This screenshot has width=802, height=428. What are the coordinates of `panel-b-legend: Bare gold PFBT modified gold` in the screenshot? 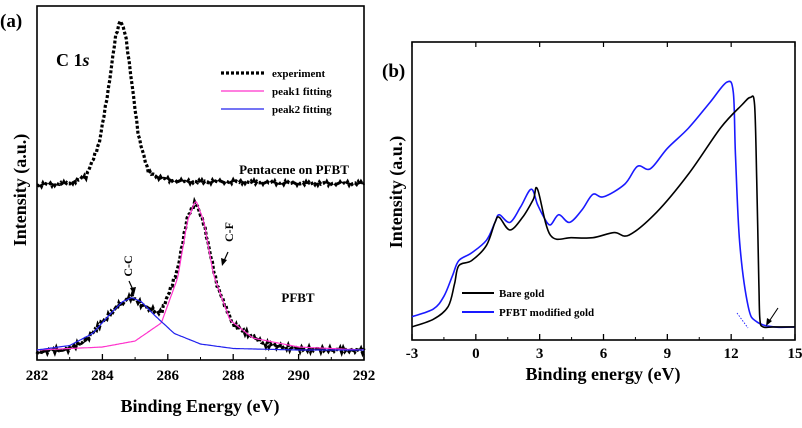 It's located at (528, 303).